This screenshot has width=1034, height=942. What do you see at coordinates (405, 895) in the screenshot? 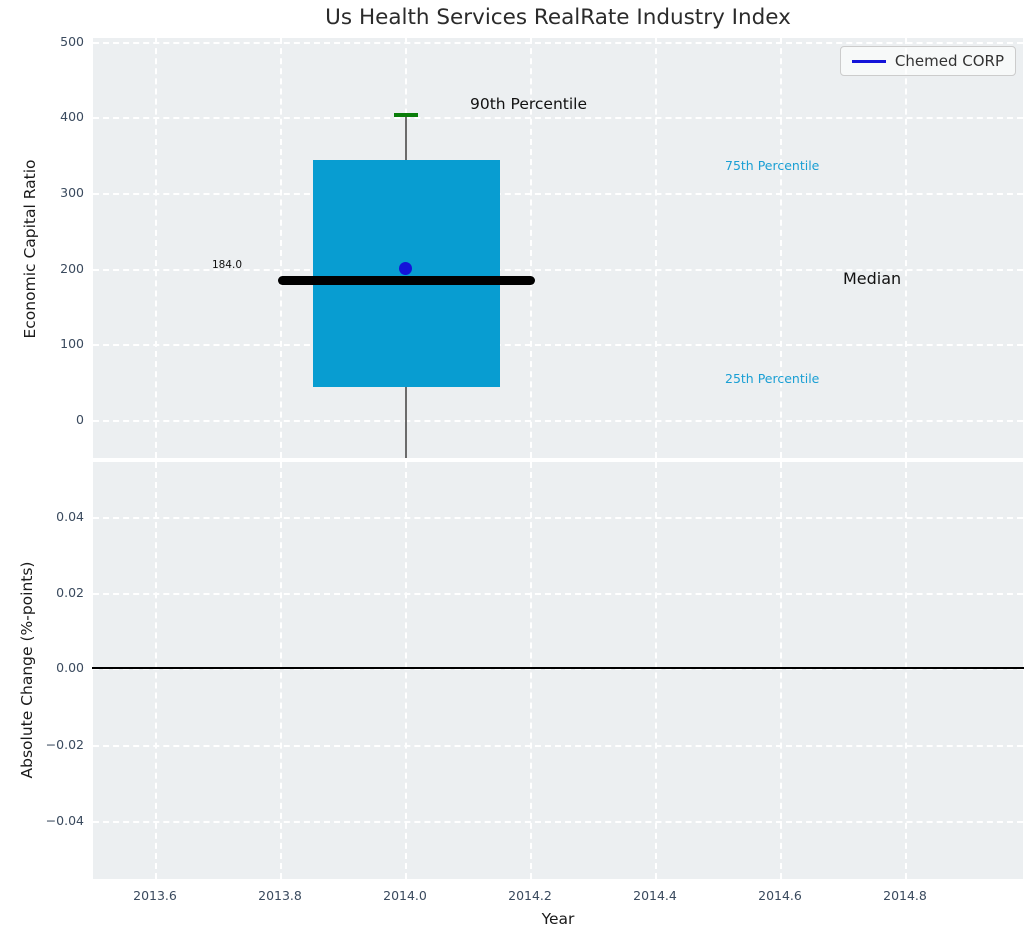
I see `x-tick-label: 2014.0` at bounding box center [405, 895].